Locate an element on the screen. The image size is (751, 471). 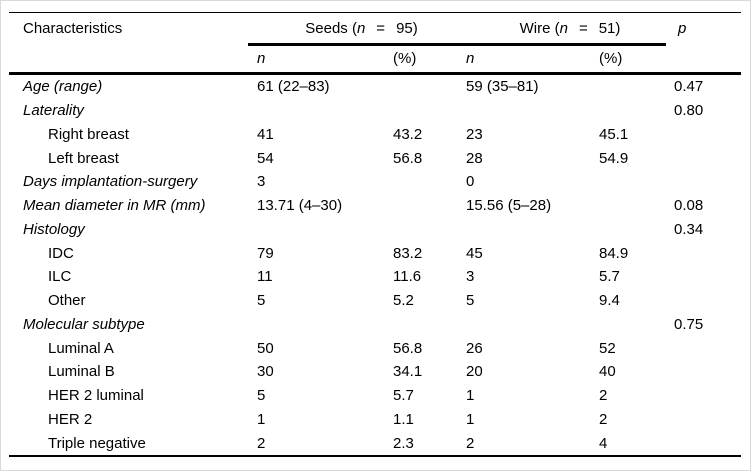
row-label: HER 2 is located at coordinates (70, 419).